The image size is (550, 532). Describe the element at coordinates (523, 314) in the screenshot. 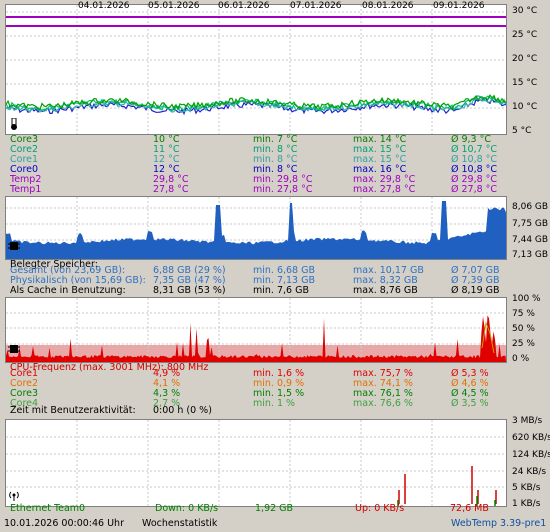

I see `cpu-axis-label: 75 %` at that location.